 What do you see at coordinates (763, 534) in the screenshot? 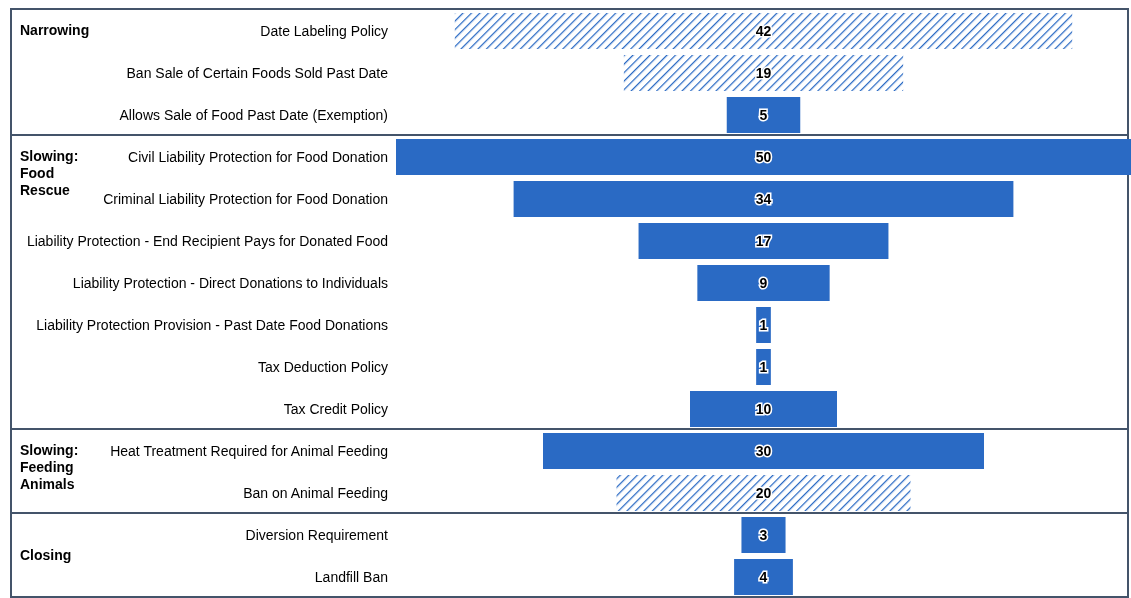
I see `data-label: 3` at bounding box center [763, 534].